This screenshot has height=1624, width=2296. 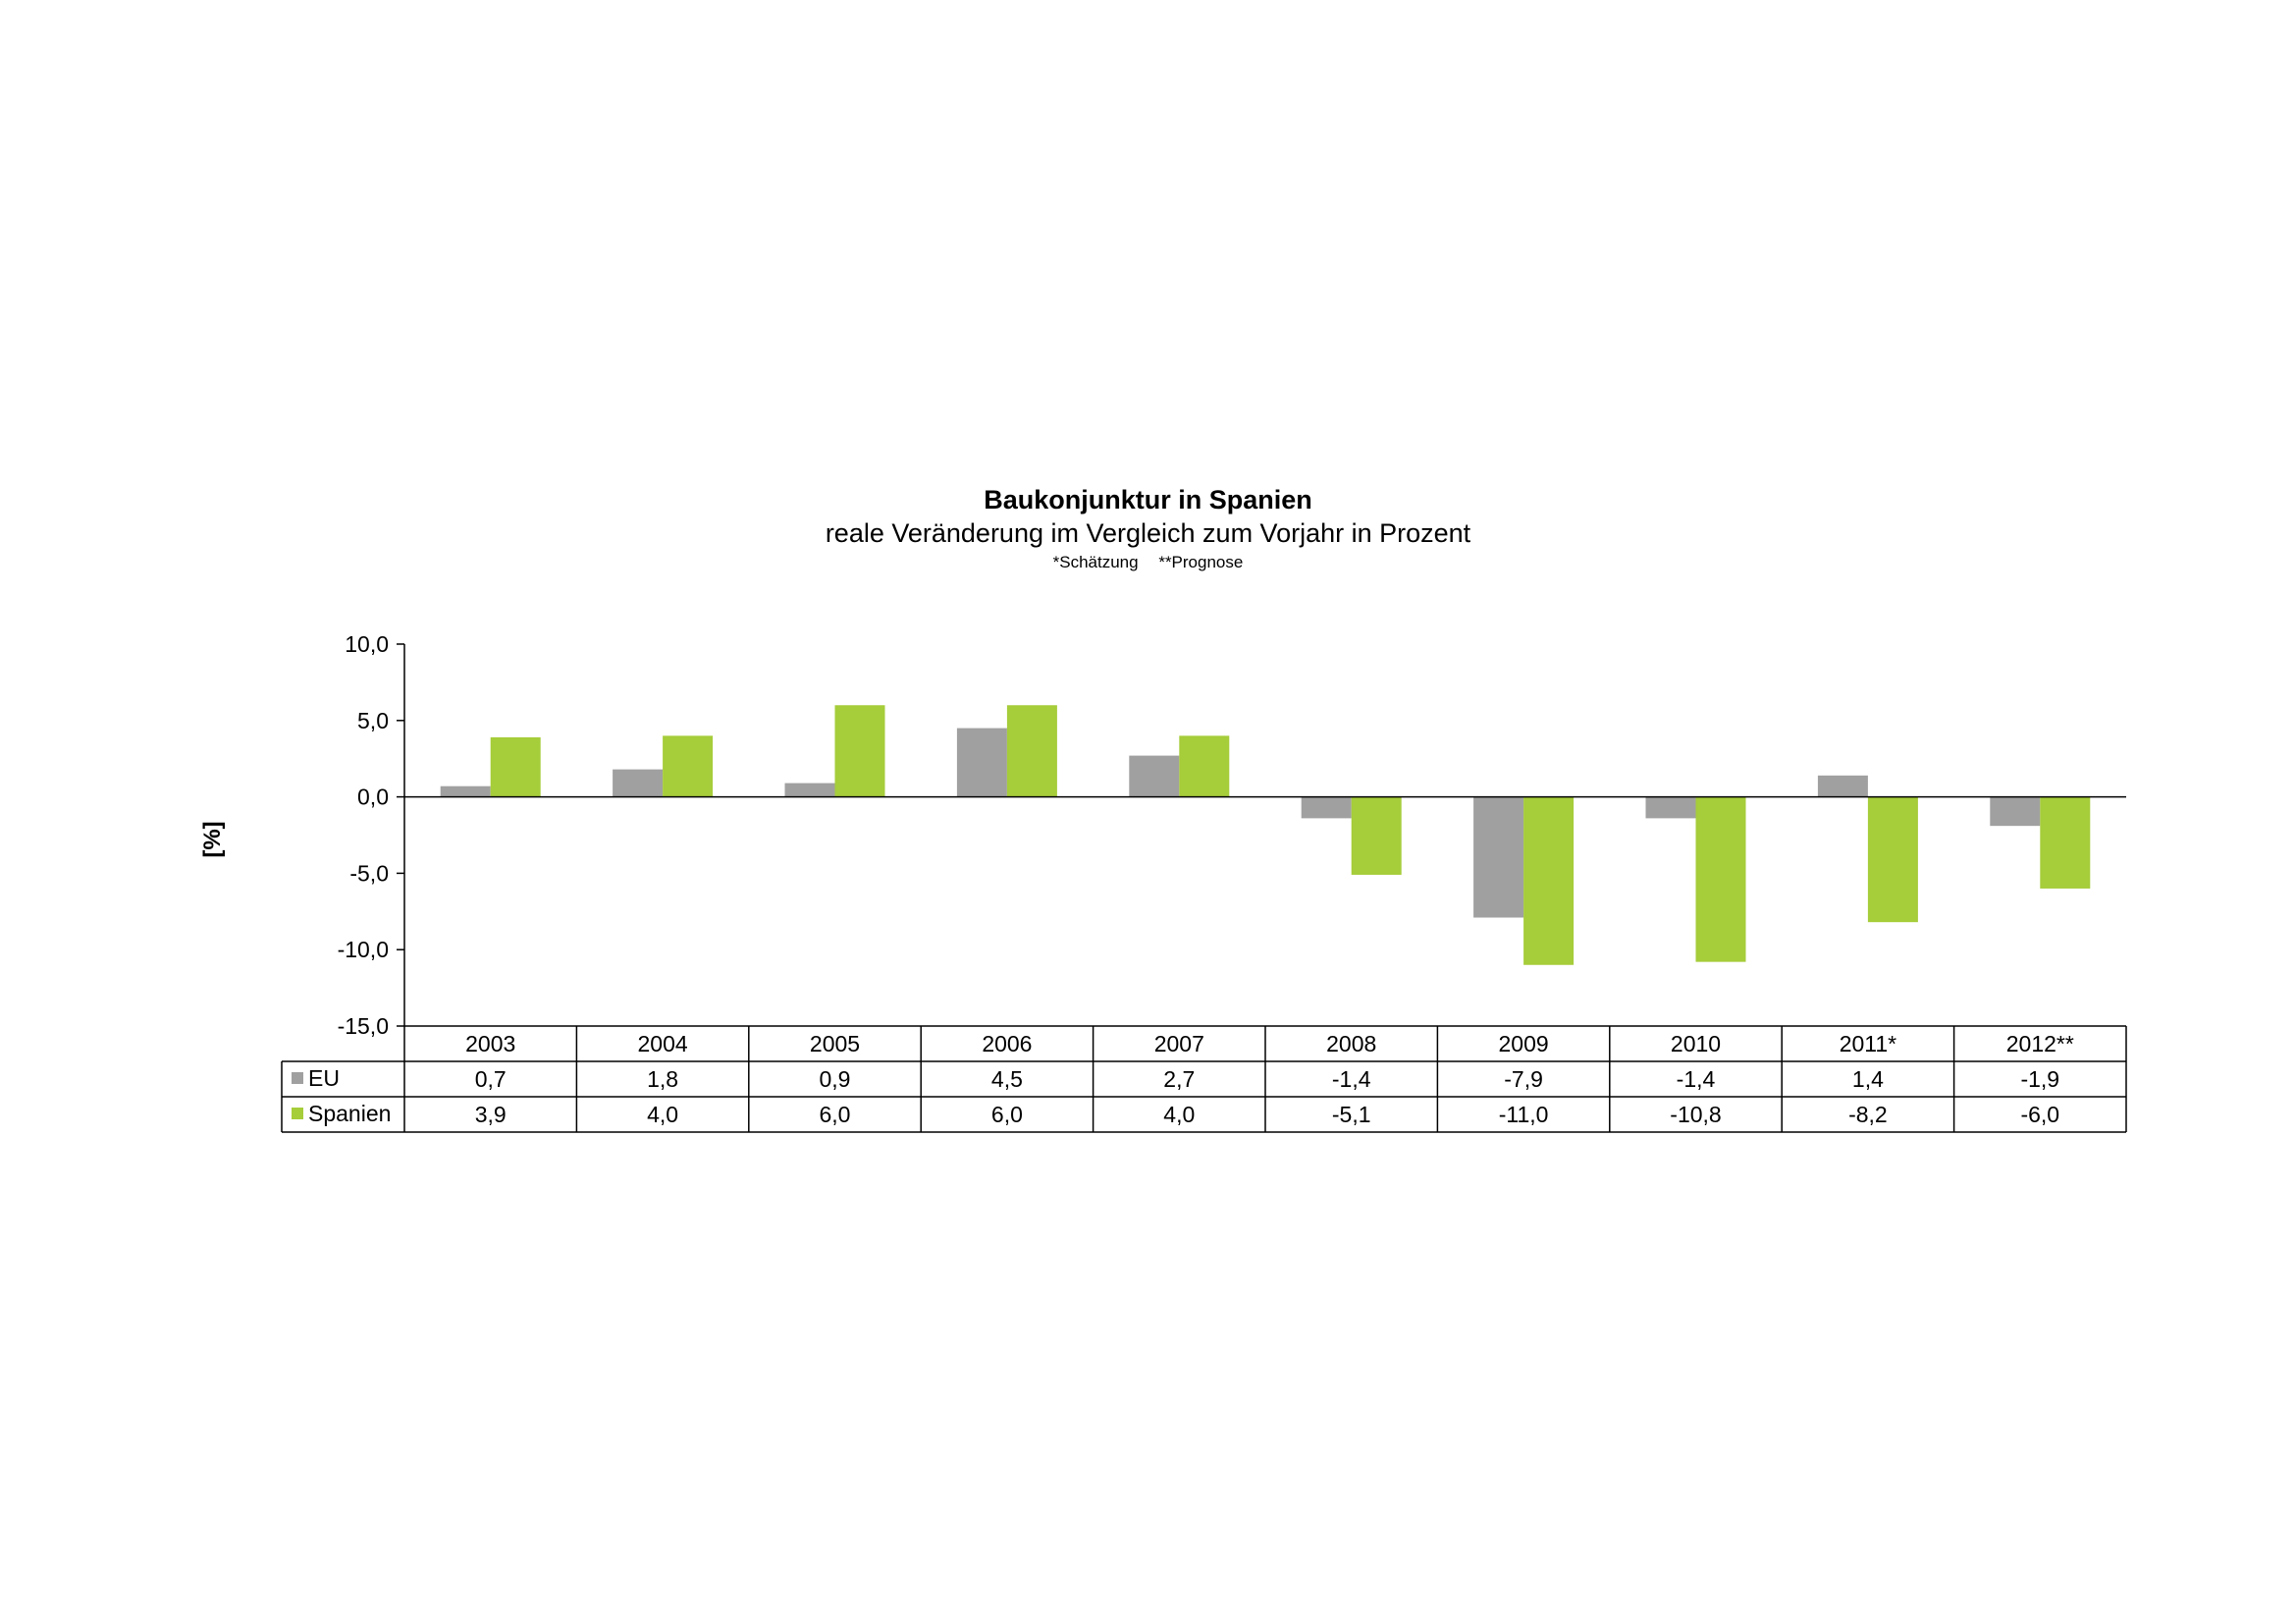 What do you see at coordinates (1351, 1114) in the screenshot?
I see `table-cell-spanien: -5,1` at bounding box center [1351, 1114].